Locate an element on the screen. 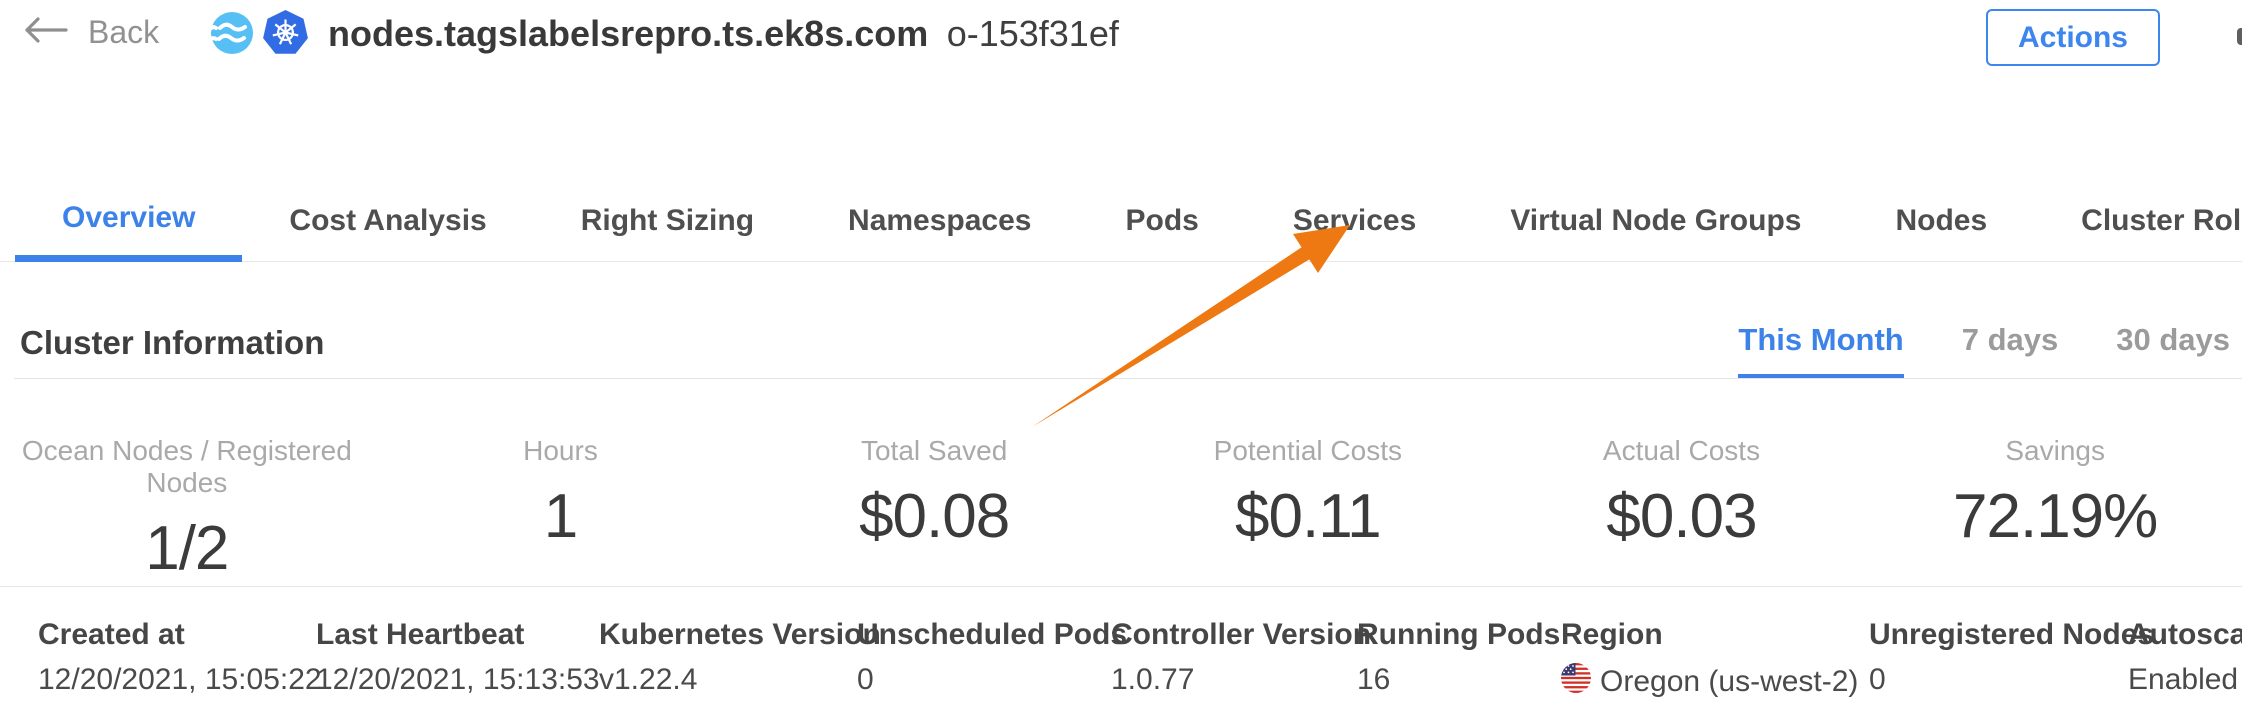 The width and height of the screenshot is (2242, 715). back-label: Back is located at coordinates (124, 32).